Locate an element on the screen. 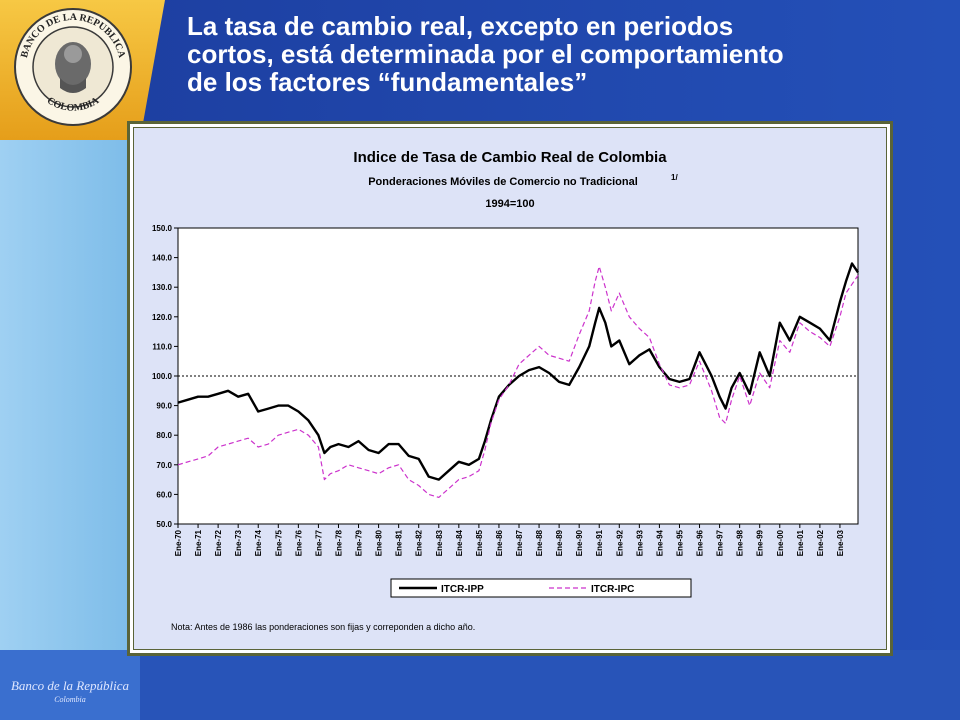 This screenshot has width=960, height=720. y-tick-label: 100.0 is located at coordinates (162, 376).